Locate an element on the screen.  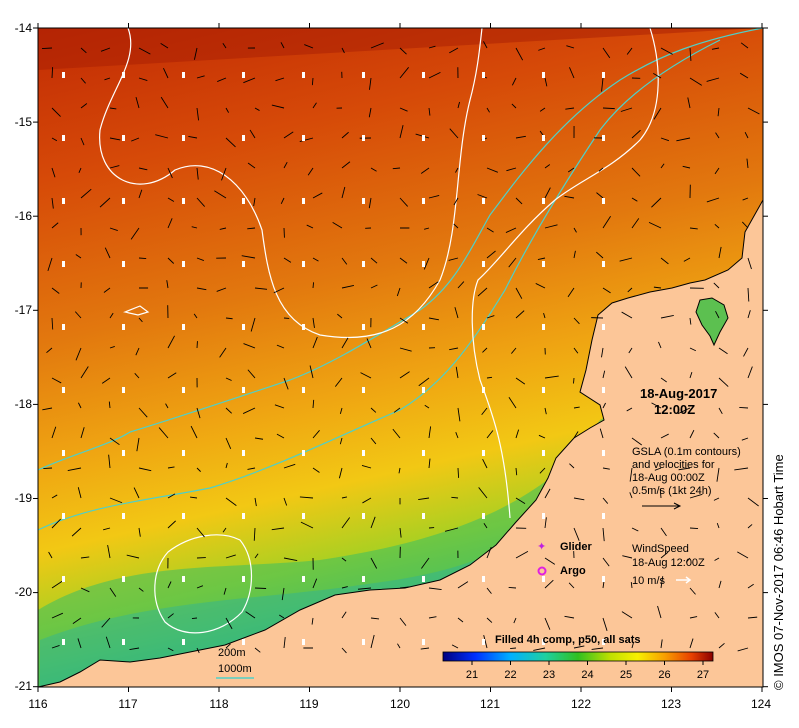
colorbar-tick-label: 26 is located at coordinates (664, 675).